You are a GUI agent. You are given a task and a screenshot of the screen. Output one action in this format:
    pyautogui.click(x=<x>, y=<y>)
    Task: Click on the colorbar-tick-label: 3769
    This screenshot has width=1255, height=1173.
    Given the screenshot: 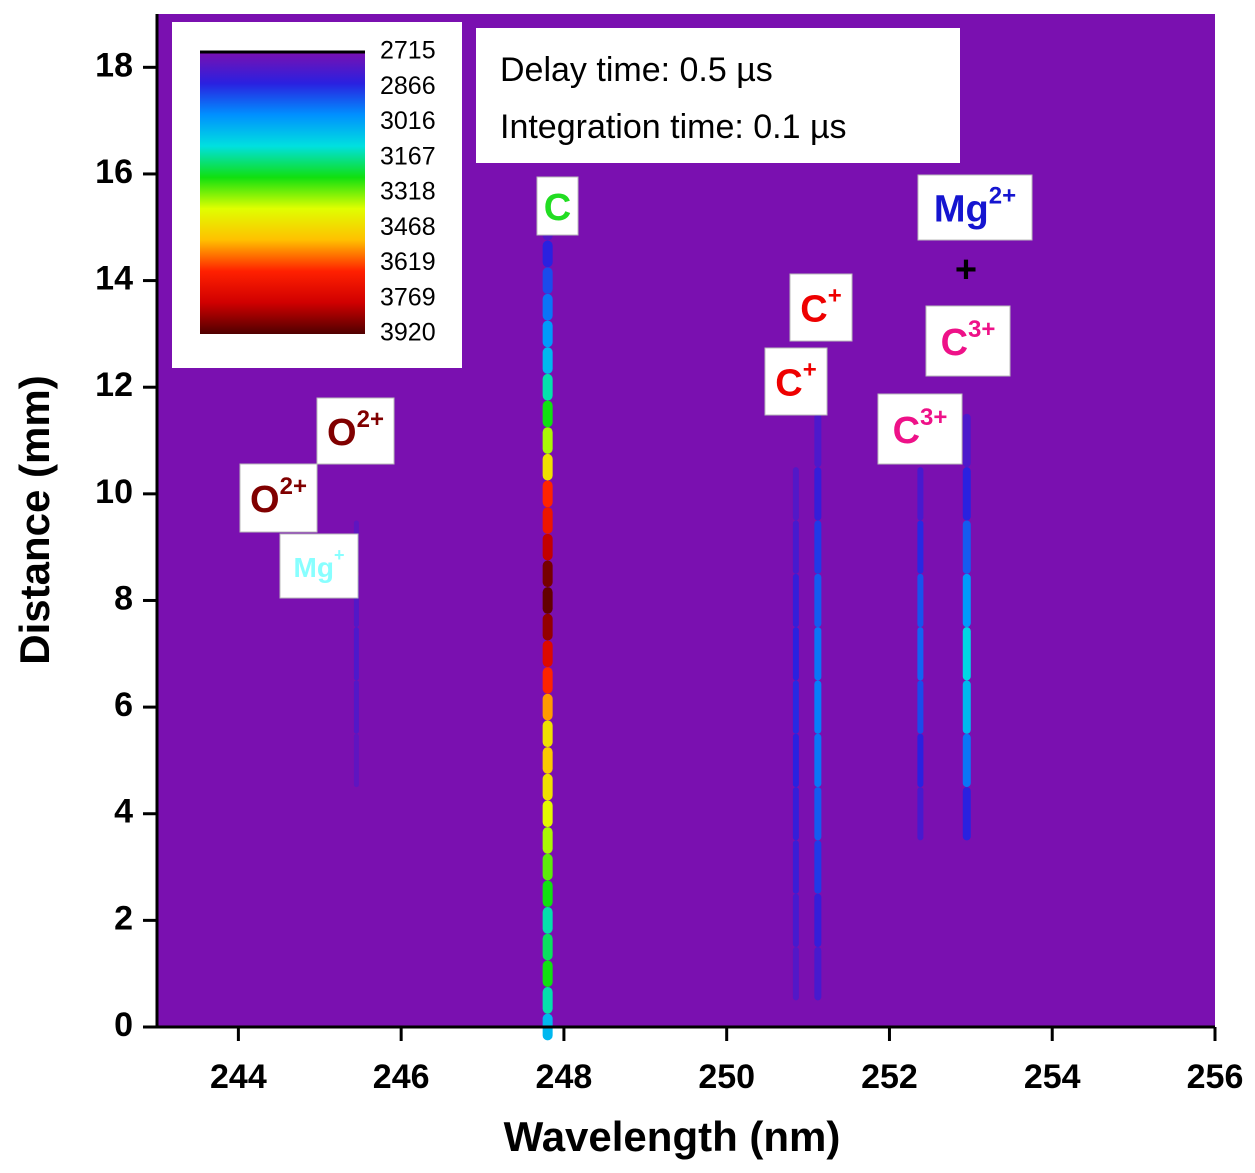 What is the action you would take?
    pyautogui.click(x=408, y=297)
    